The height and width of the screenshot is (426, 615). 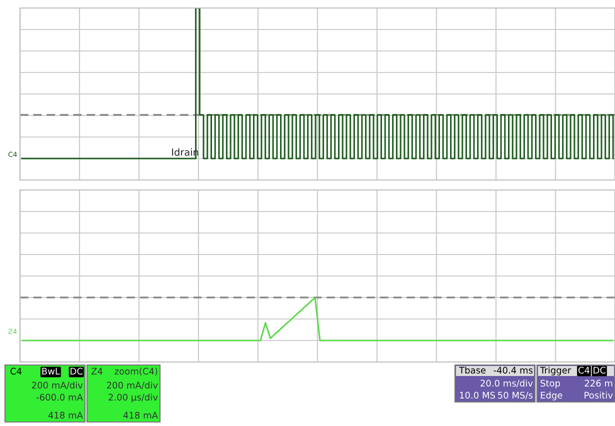 I want to click on text: zoom(C4), so click(x=136, y=372).